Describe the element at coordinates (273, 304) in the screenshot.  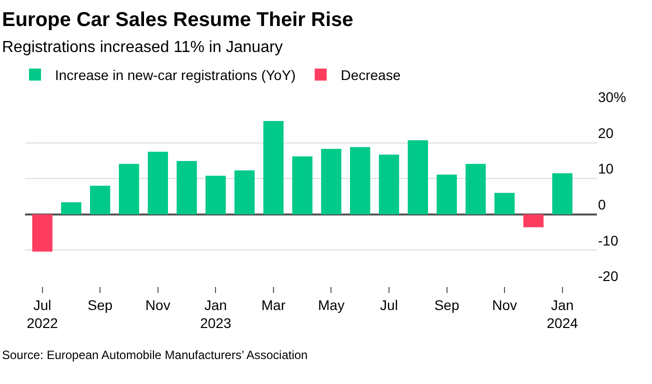
I see `x-tick-label: Mar` at that location.